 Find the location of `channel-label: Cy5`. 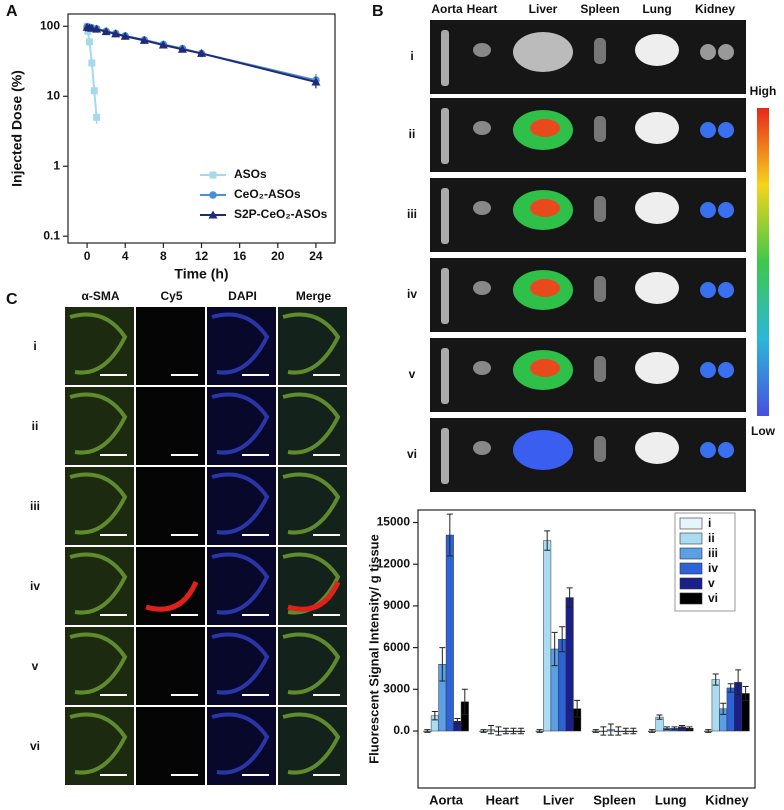

channel-label: Cy5 is located at coordinates (171, 296).